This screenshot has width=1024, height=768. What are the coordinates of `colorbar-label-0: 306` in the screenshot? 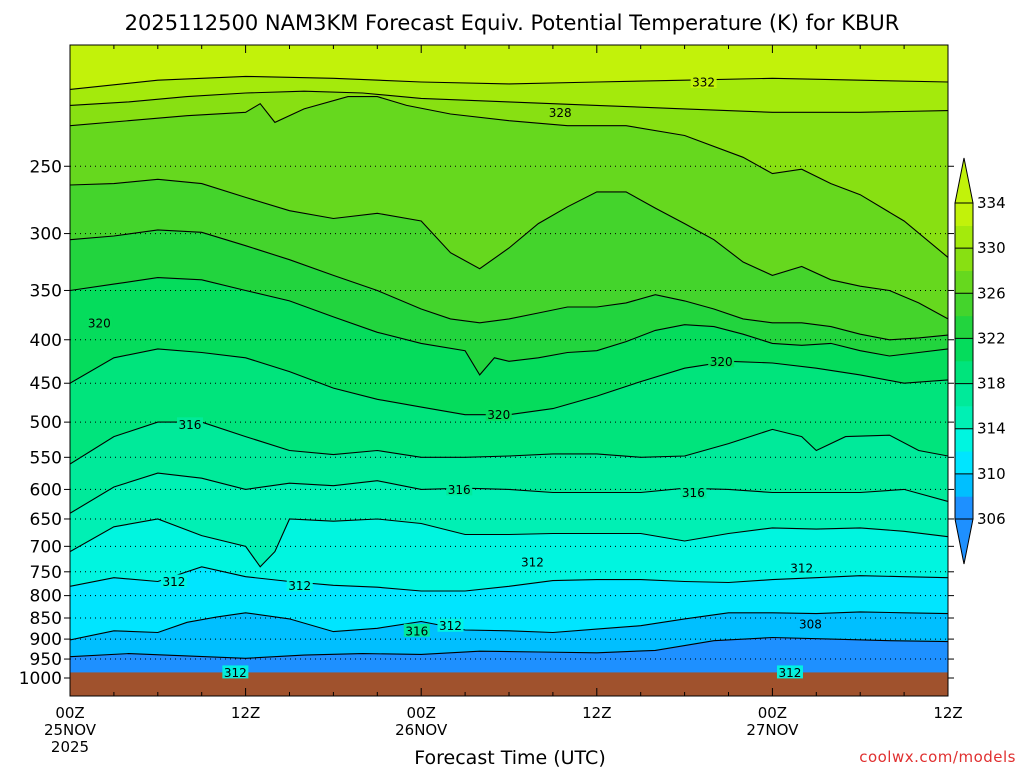 It's located at (991, 519).